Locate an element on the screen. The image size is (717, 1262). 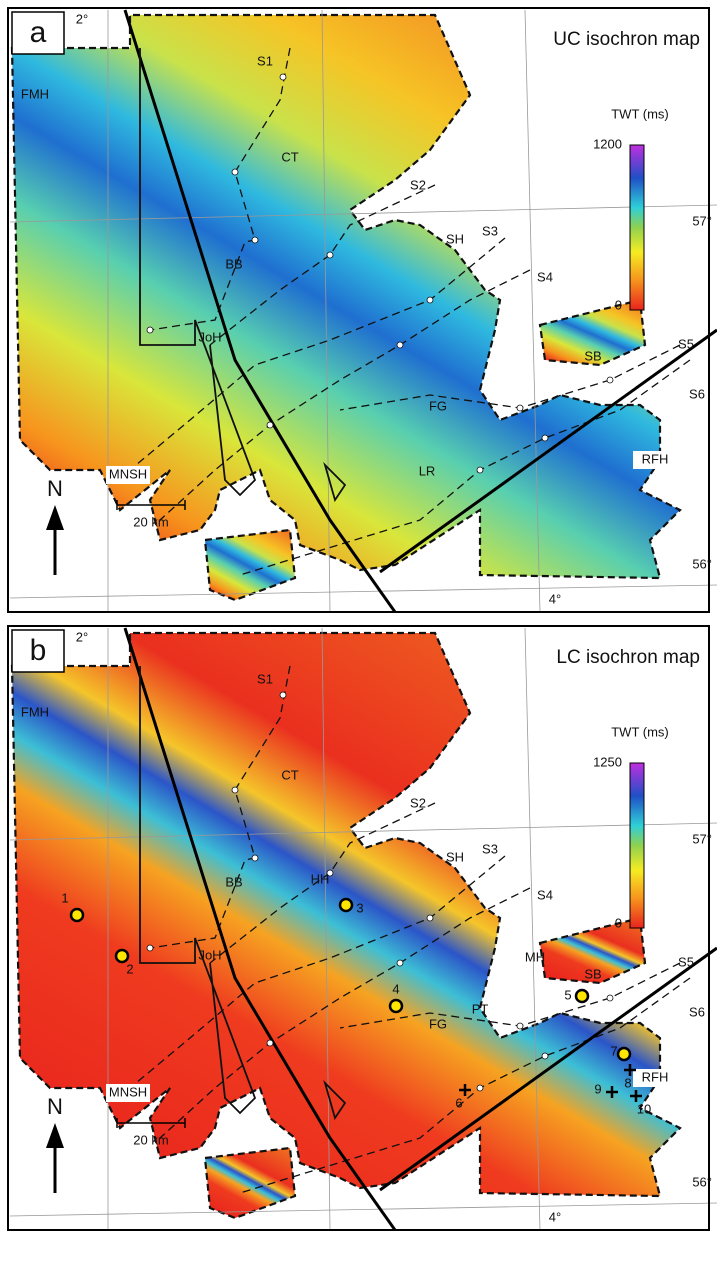
well-label: 4 is located at coordinates (395, 988).